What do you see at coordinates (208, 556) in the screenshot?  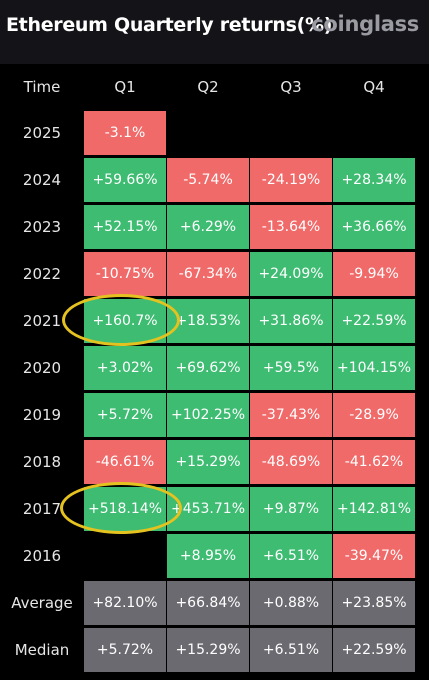 I see `return-cell-2016-q2: +8.95%` at bounding box center [208, 556].